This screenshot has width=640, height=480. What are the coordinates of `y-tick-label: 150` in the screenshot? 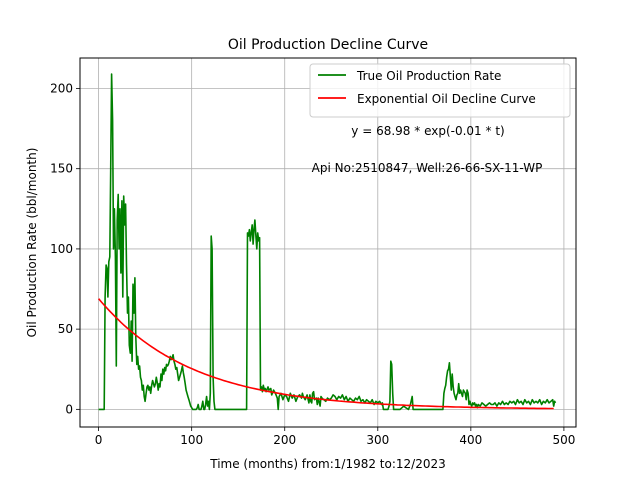 It's located at (61, 169).